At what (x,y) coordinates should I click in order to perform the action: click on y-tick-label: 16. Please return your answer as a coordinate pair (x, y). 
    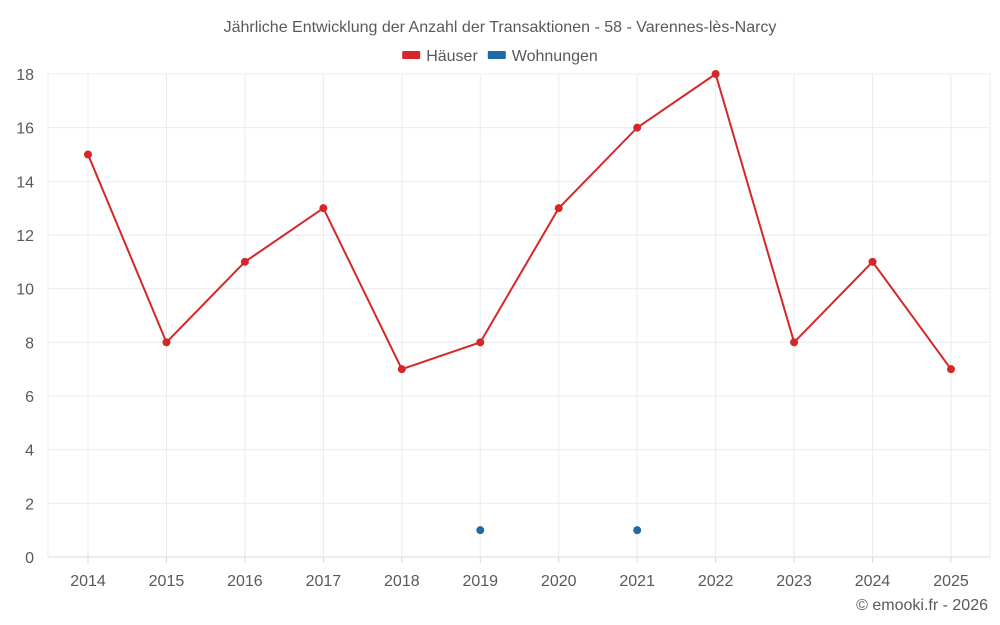
    Looking at the image, I should click on (25, 129).